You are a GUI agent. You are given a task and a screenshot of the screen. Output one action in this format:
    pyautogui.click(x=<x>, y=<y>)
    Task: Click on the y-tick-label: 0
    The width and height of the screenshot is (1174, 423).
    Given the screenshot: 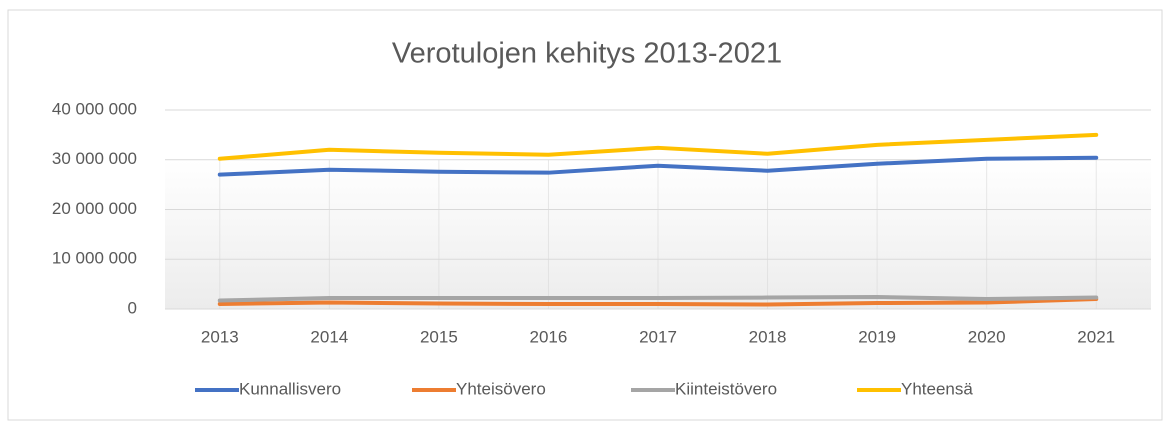 What is the action you would take?
    pyautogui.click(x=132, y=307)
    